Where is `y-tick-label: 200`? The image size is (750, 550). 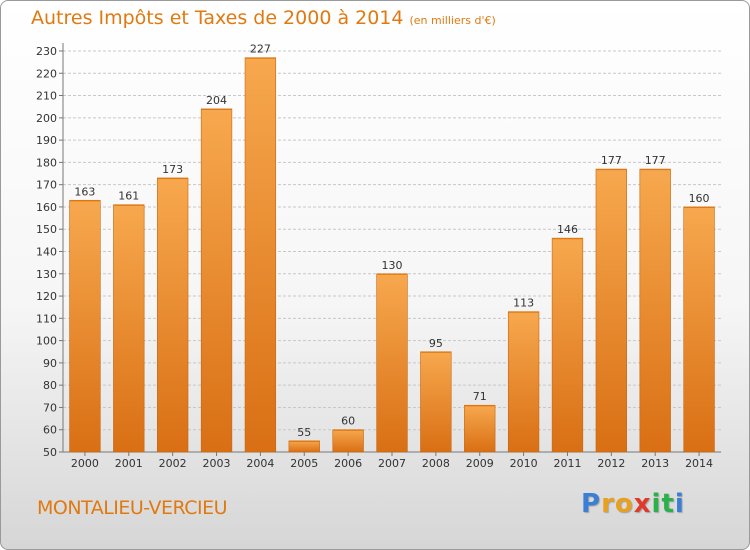 y-tick-label: 200 is located at coordinates (46, 118).